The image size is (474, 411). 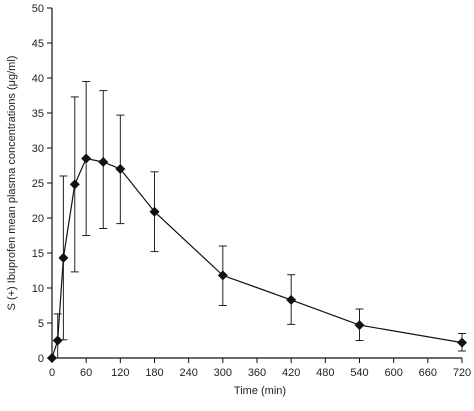 What do you see at coordinates (359, 373) in the screenshot?
I see `x-tick-label: 540` at bounding box center [359, 373].